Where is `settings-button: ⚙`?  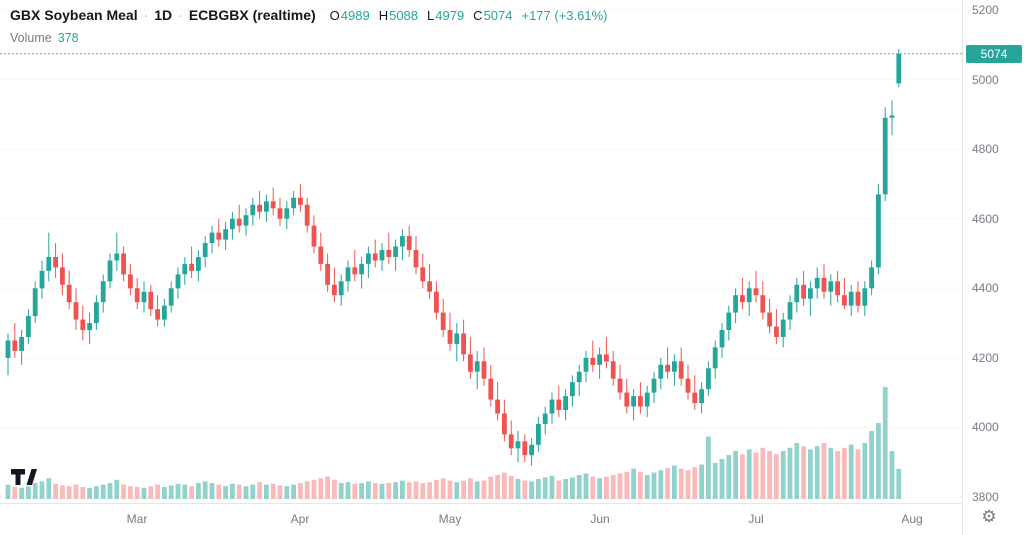
settings-button: ⚙ is located at coordinates (989, 517).